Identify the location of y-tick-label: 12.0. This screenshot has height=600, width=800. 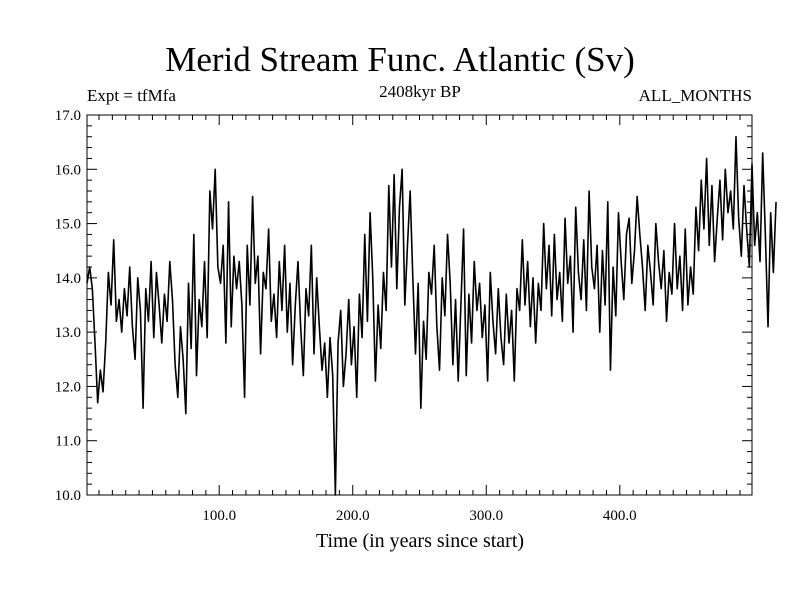
(68, 387).